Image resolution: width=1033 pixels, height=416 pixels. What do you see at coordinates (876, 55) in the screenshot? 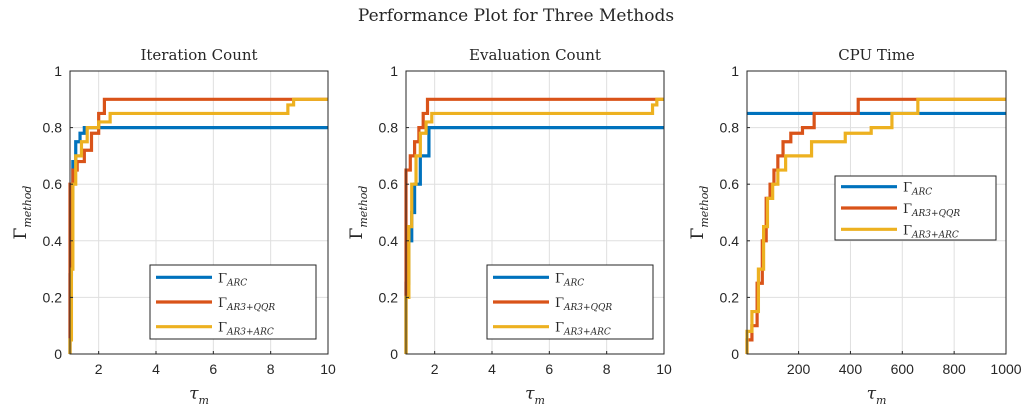
I see `panel-title: CPU Time` at bounding box center [876, 55].